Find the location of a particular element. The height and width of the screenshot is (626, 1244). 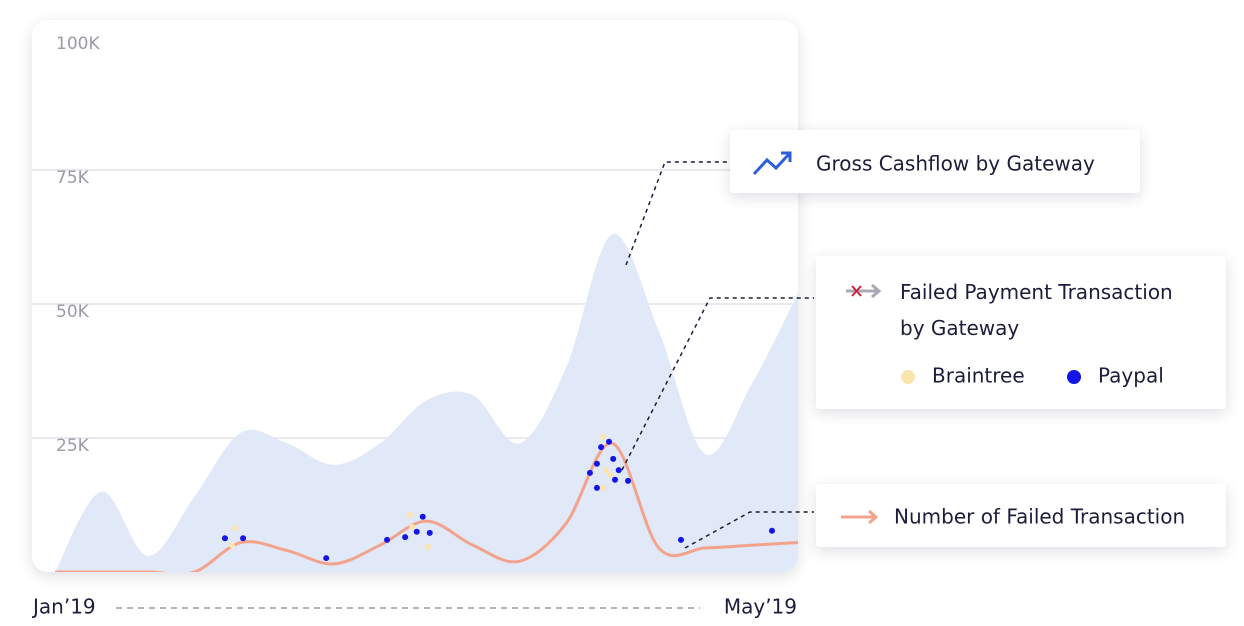

legend-group-title: Failed Payment Transaction by Gateway is located at coordinates (1036, 310).